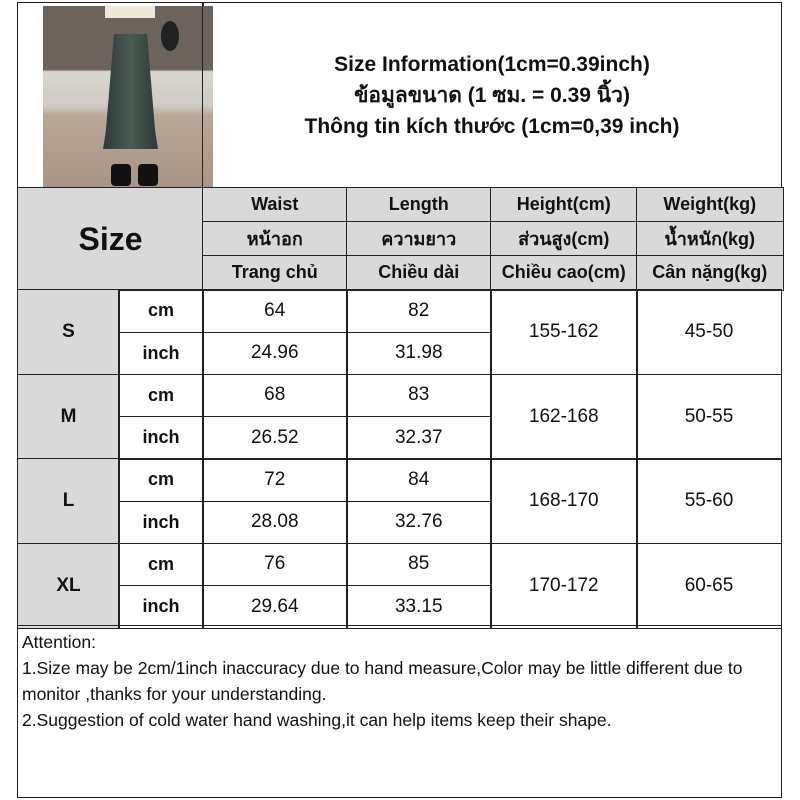 The width and height of the screenshot is (800, 800). What do you see at coordinates (110, 239) in the screenshot?
I see `size-header: Size` at bounding box center [110, 239].